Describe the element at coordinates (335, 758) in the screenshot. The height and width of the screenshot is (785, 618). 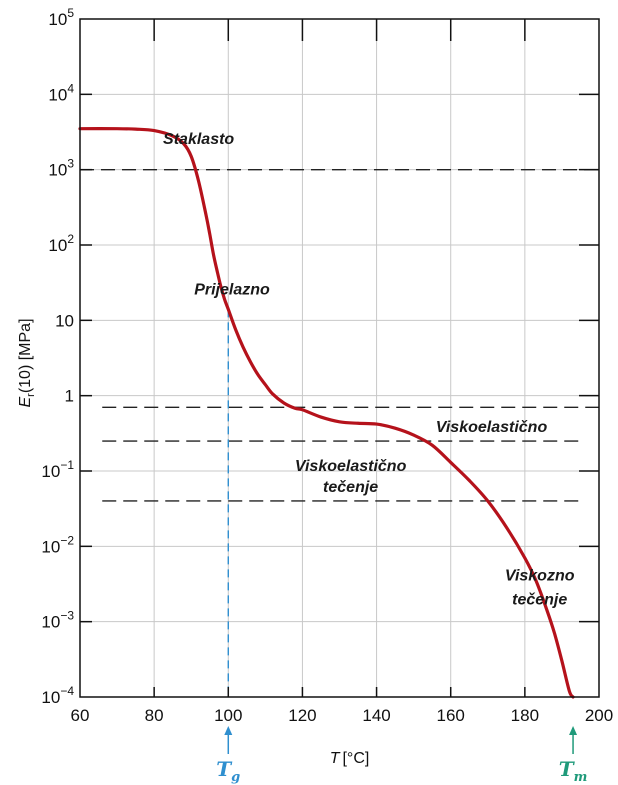
I see `x-axis-symbol: T` at that location.